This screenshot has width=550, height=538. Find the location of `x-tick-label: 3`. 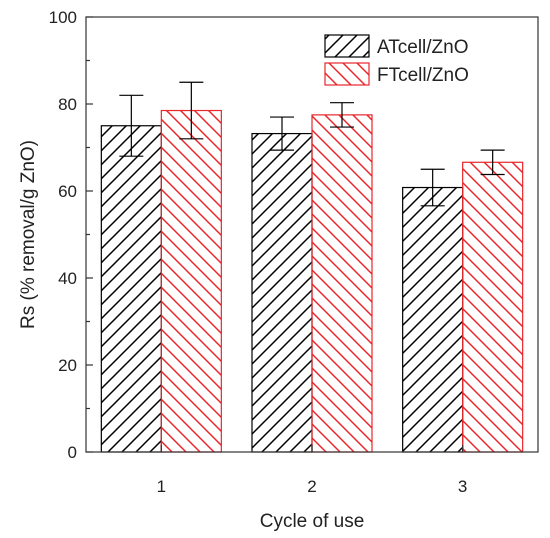

x-tick-label: 3 is located at coordinates (462, 486).